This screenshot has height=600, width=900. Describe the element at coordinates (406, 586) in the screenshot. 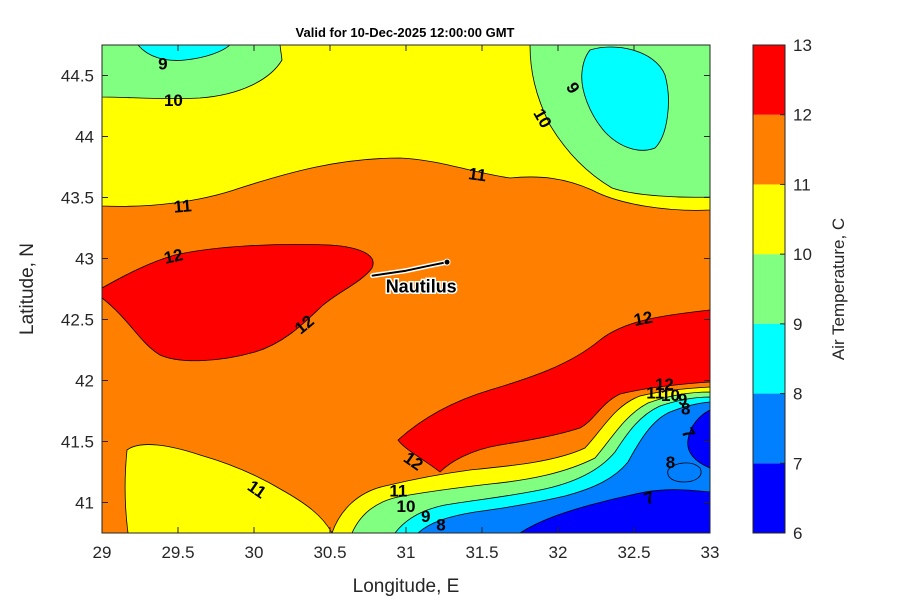

I see `x-axis-label: Longitude, E` at that location.